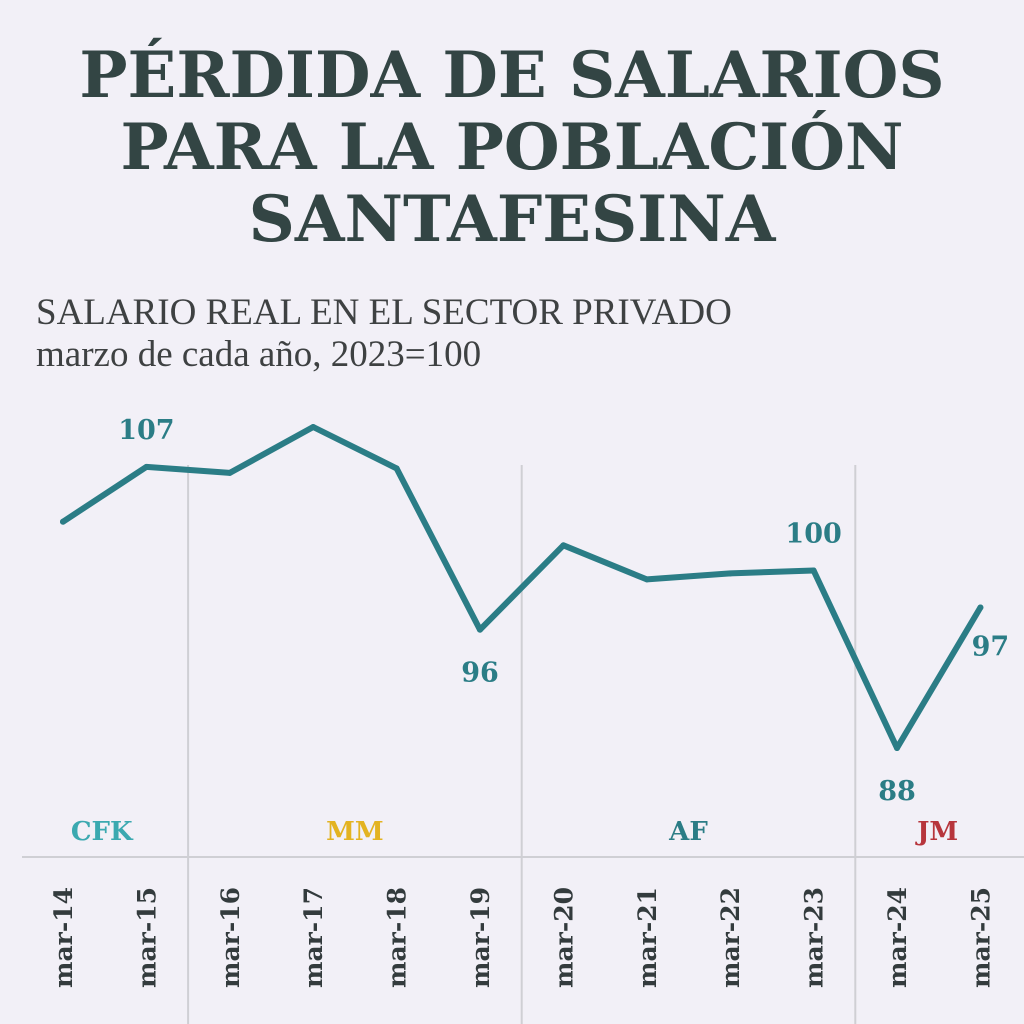 The width and height of the screenshot is (1024, 1024). Describe the element at coordinates (480, 673) in the screenshot. I see `data-label: 96` at that location.